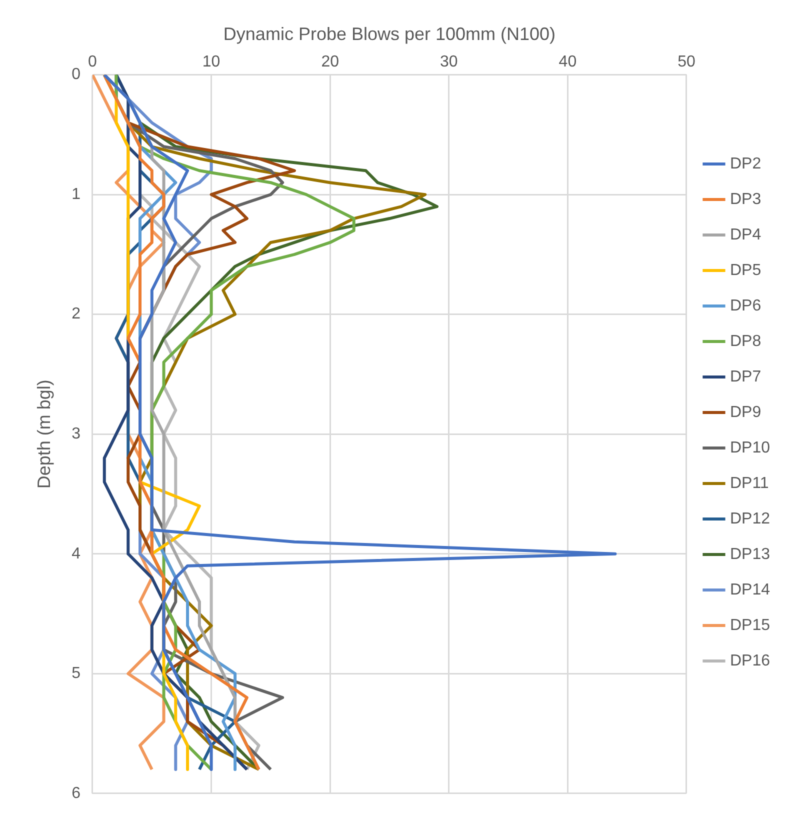  Describe the element at coordinates (330, 62) in the screenshot. I see `x-tick-label: 20` at that location.